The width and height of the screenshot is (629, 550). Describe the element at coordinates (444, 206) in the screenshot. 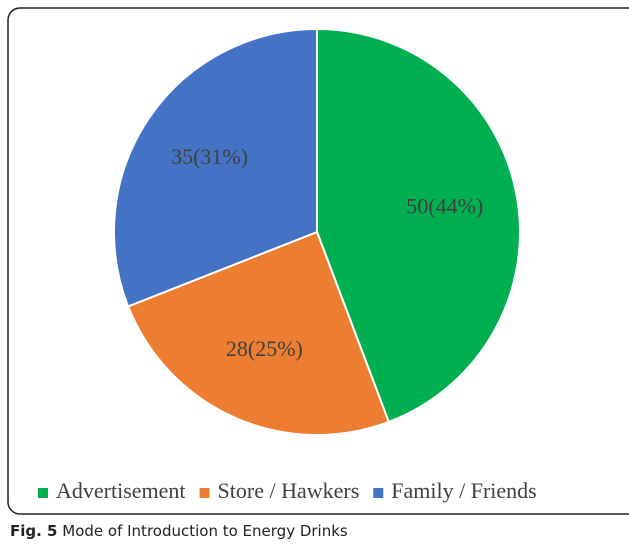

I see `data-label: 50(44%)` at that location.